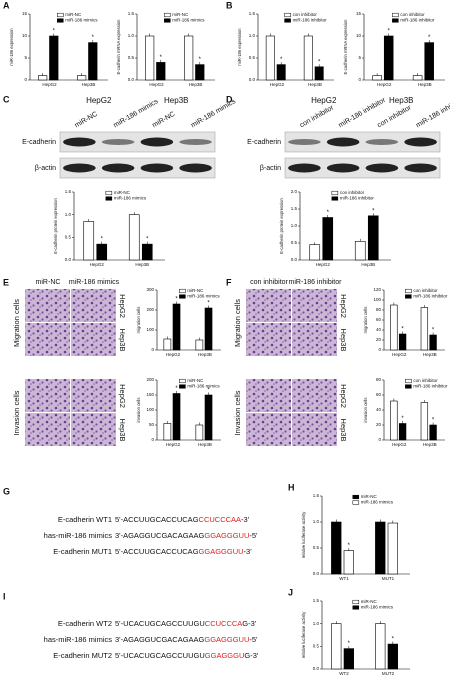  Describe the element at coordinates (324, 100) in the screenshot. I see `cell-line-label: HepG2` at that location.